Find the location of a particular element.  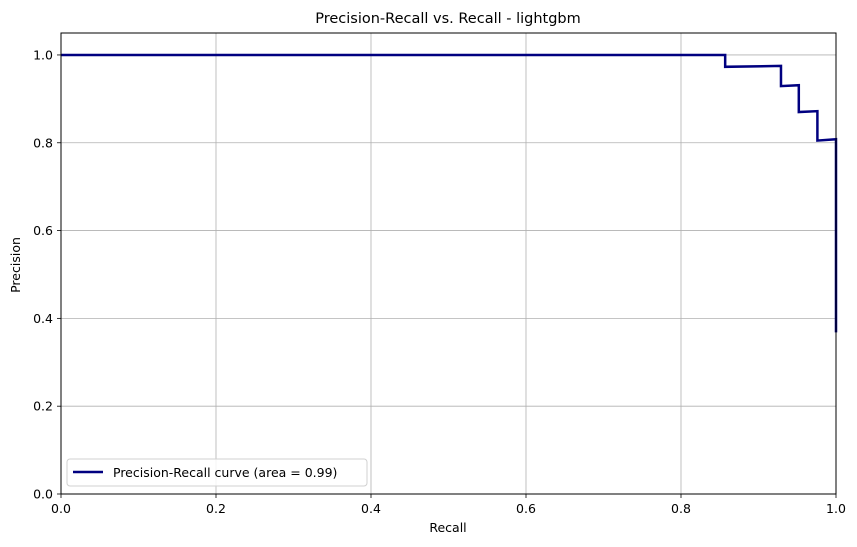

x-tick-label: 0.8 is located at coordinates (681, 508).